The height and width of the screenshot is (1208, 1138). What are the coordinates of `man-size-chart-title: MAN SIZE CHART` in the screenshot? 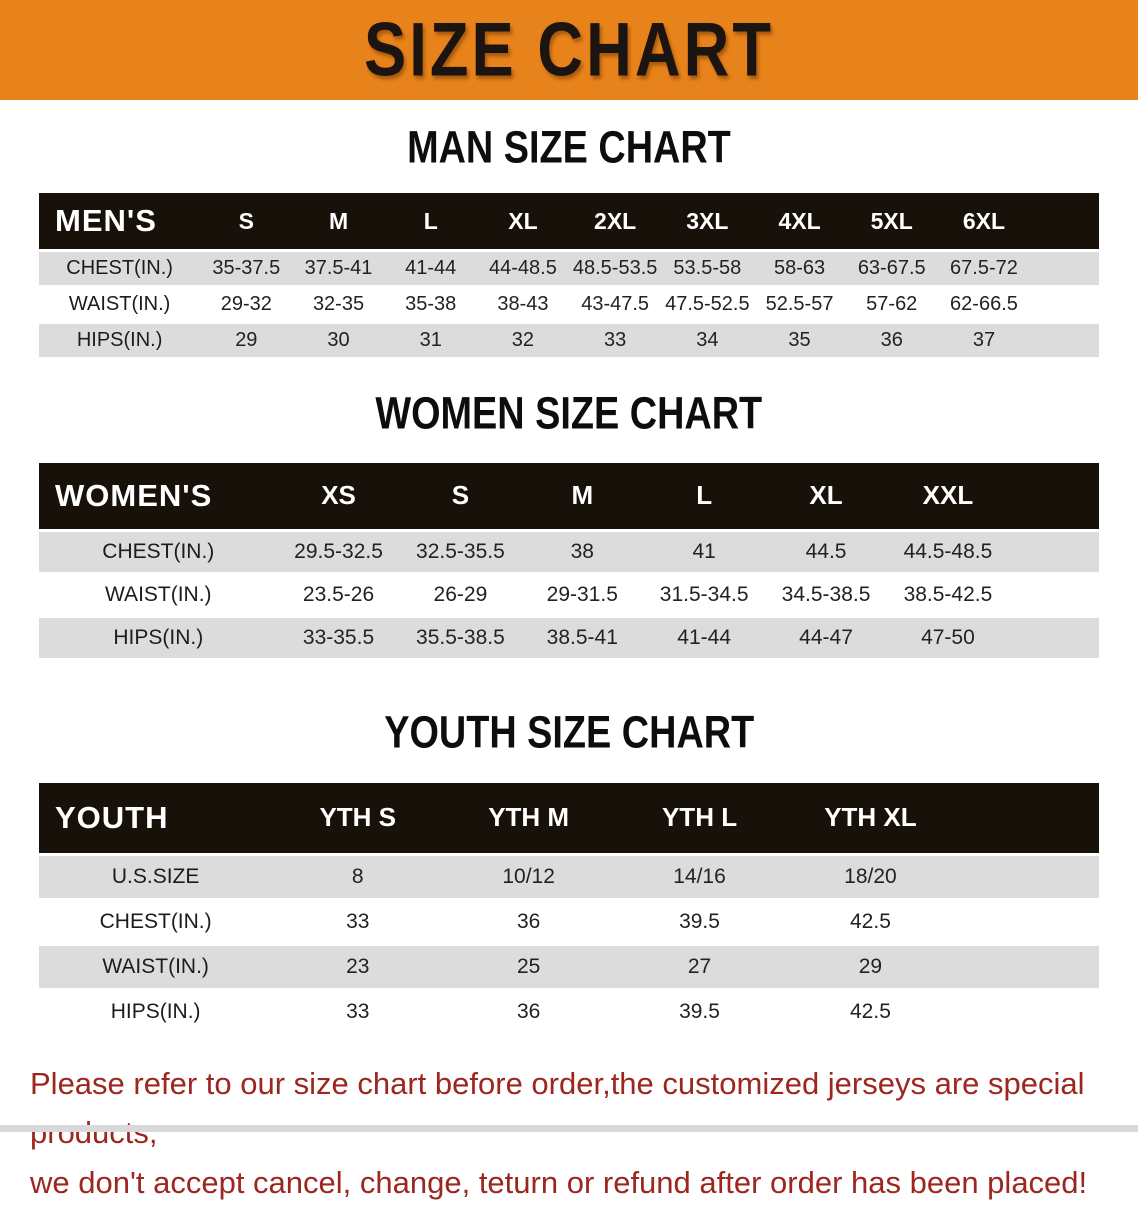 It's located at (569, 148).